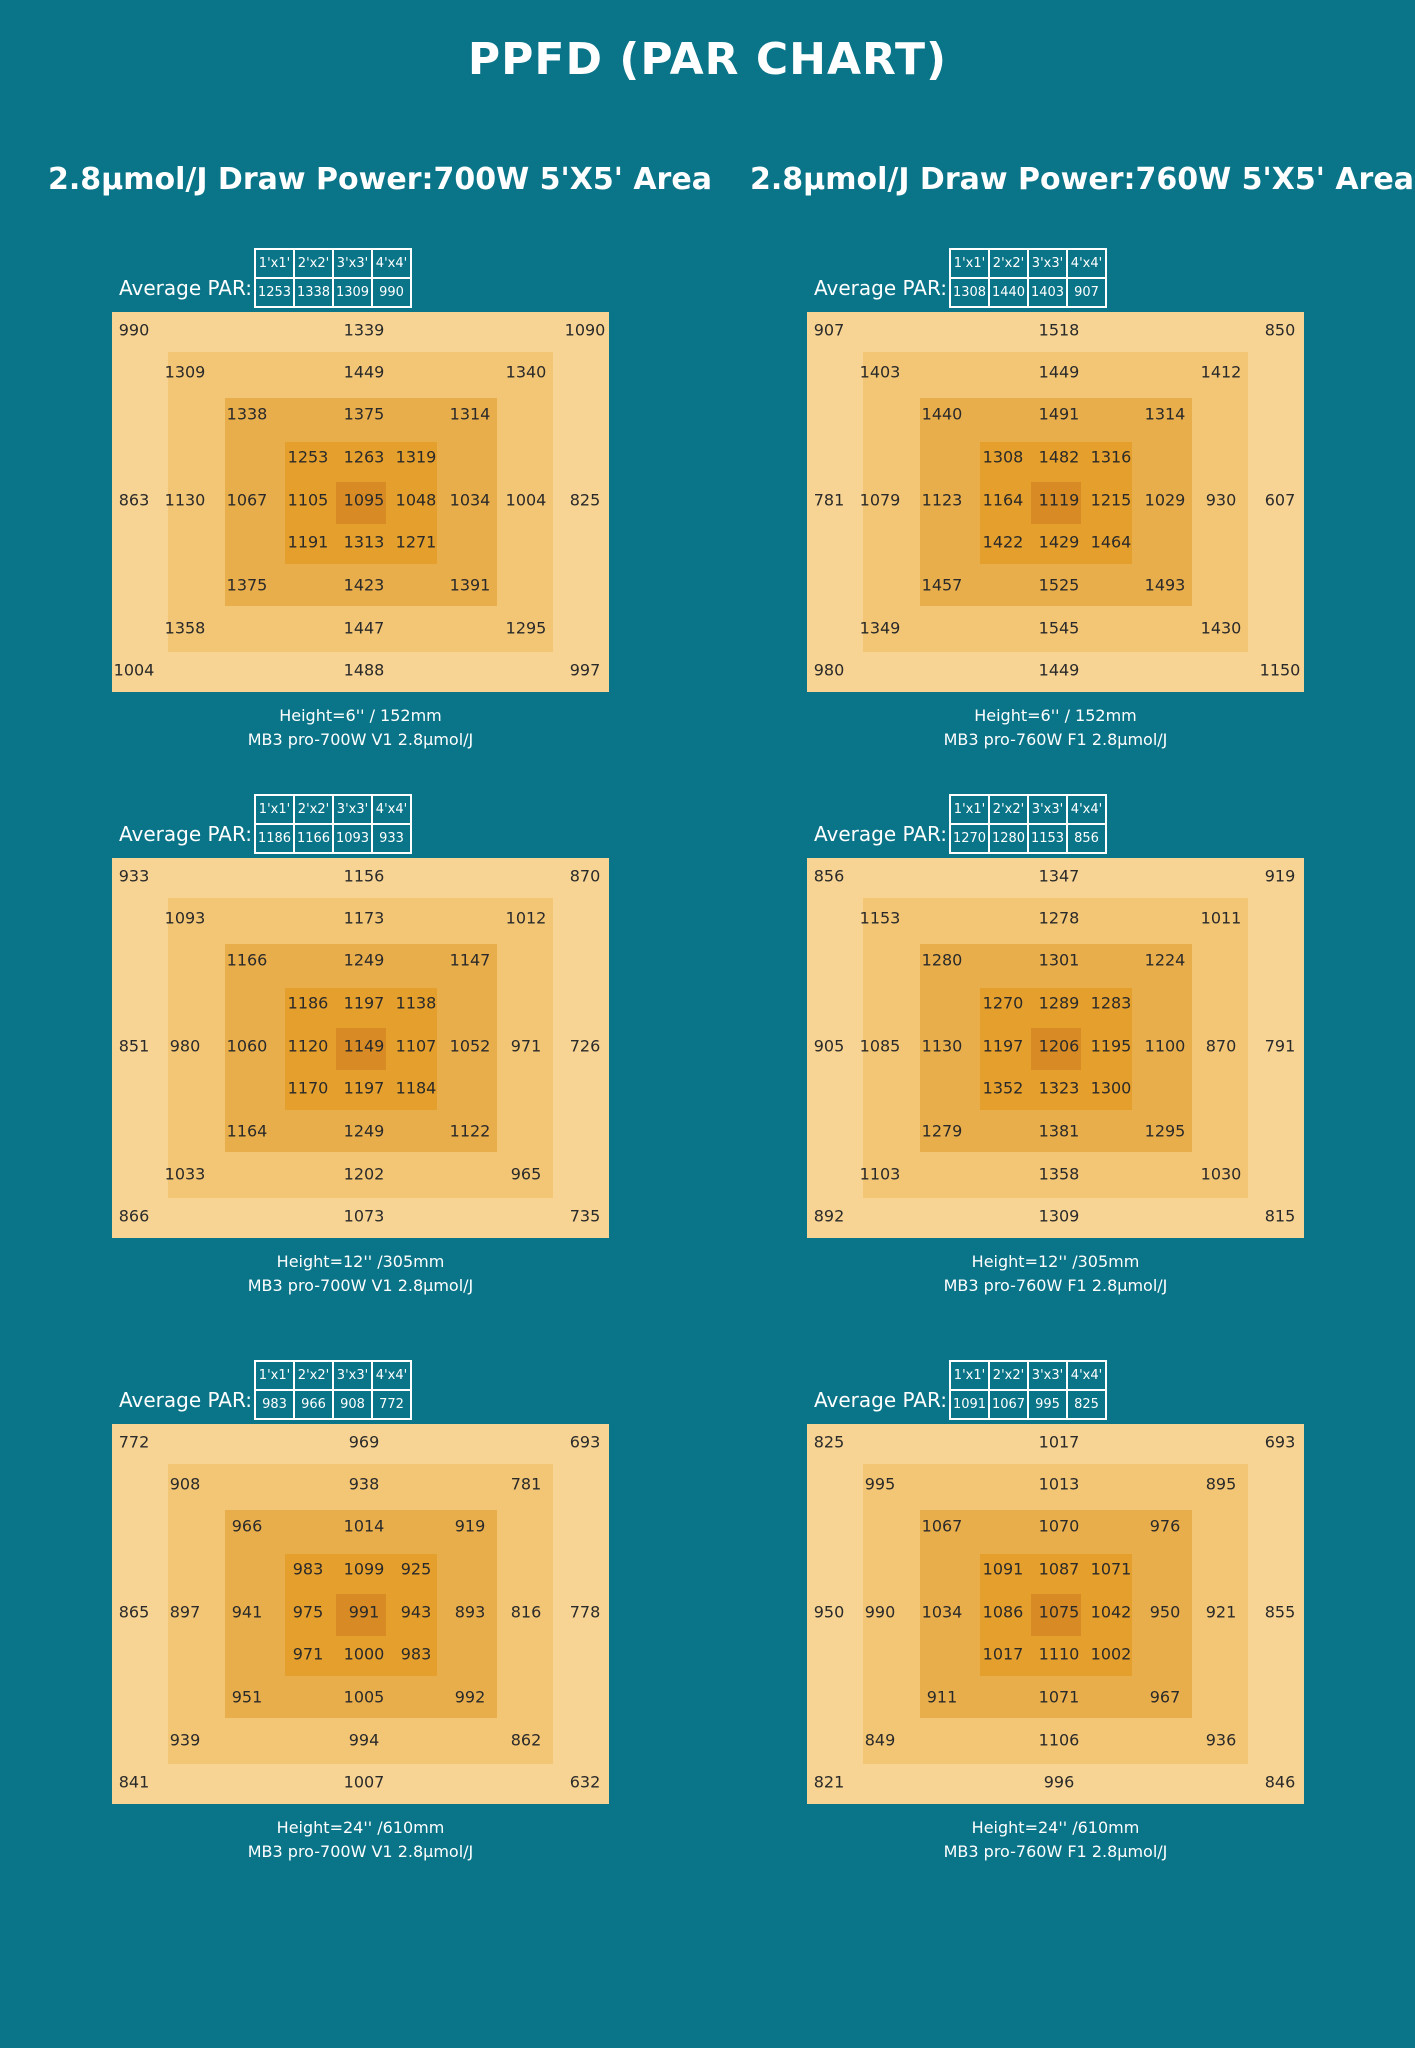  I want to click on ppfd-value: 990, so click(134, 330).